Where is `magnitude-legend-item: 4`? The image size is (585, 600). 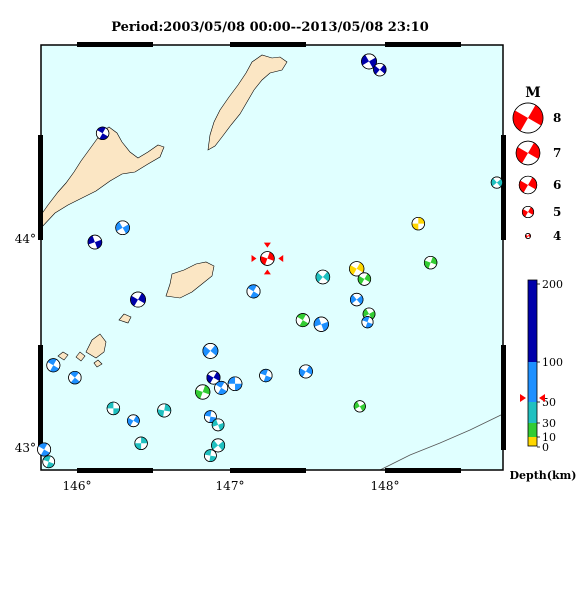 magnitude-legend-item: 4 is located at coordinates (543, 236).